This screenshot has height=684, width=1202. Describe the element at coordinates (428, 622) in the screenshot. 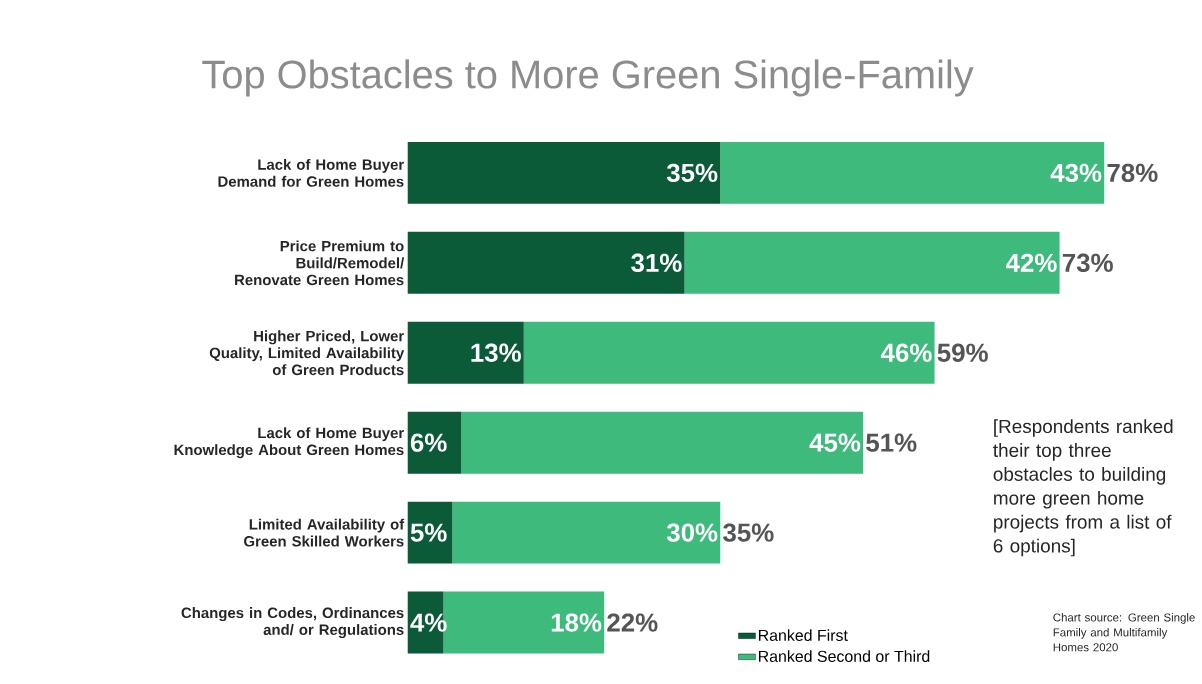

I see `data-label: 4%` at that location.